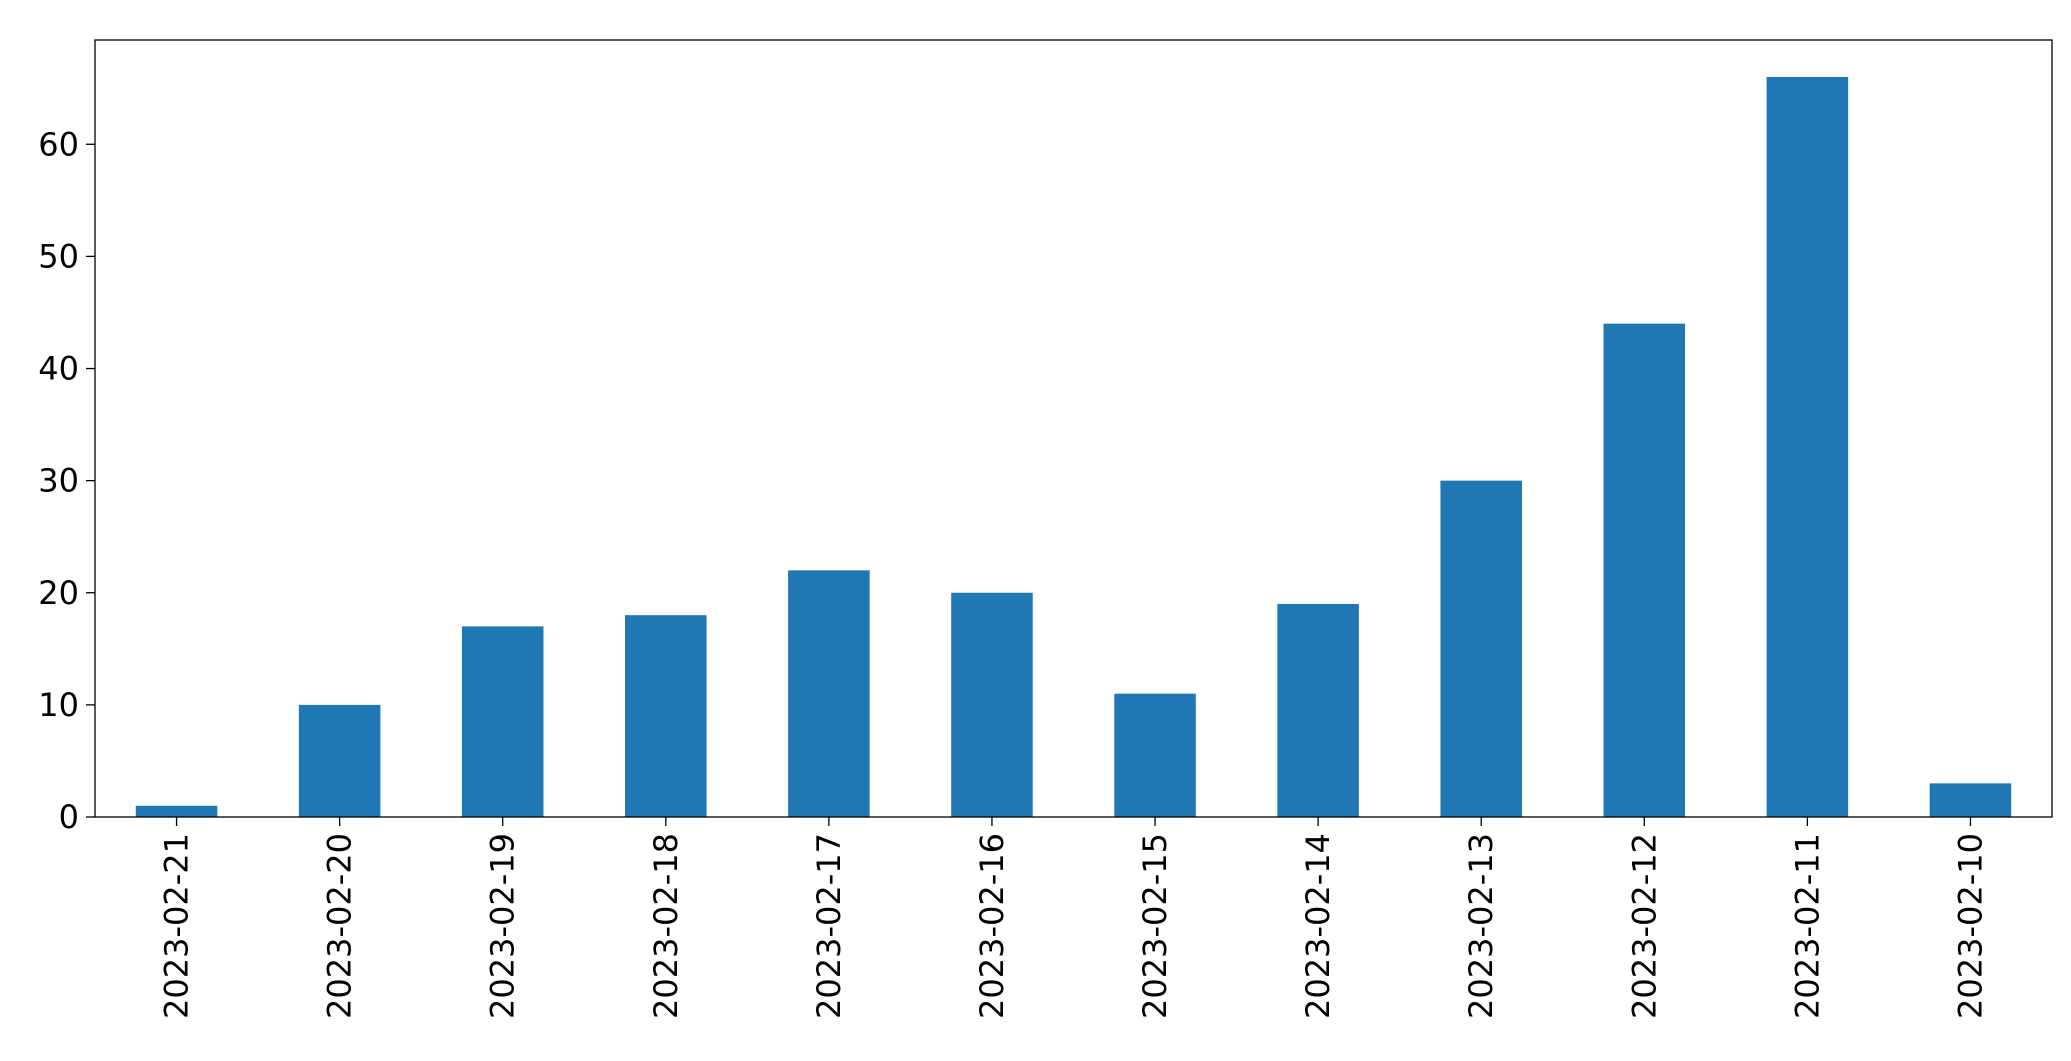 The height and width of the screenshot is (1061, 2071). I want to click on y-tick-label: 60, so click(58, 144).